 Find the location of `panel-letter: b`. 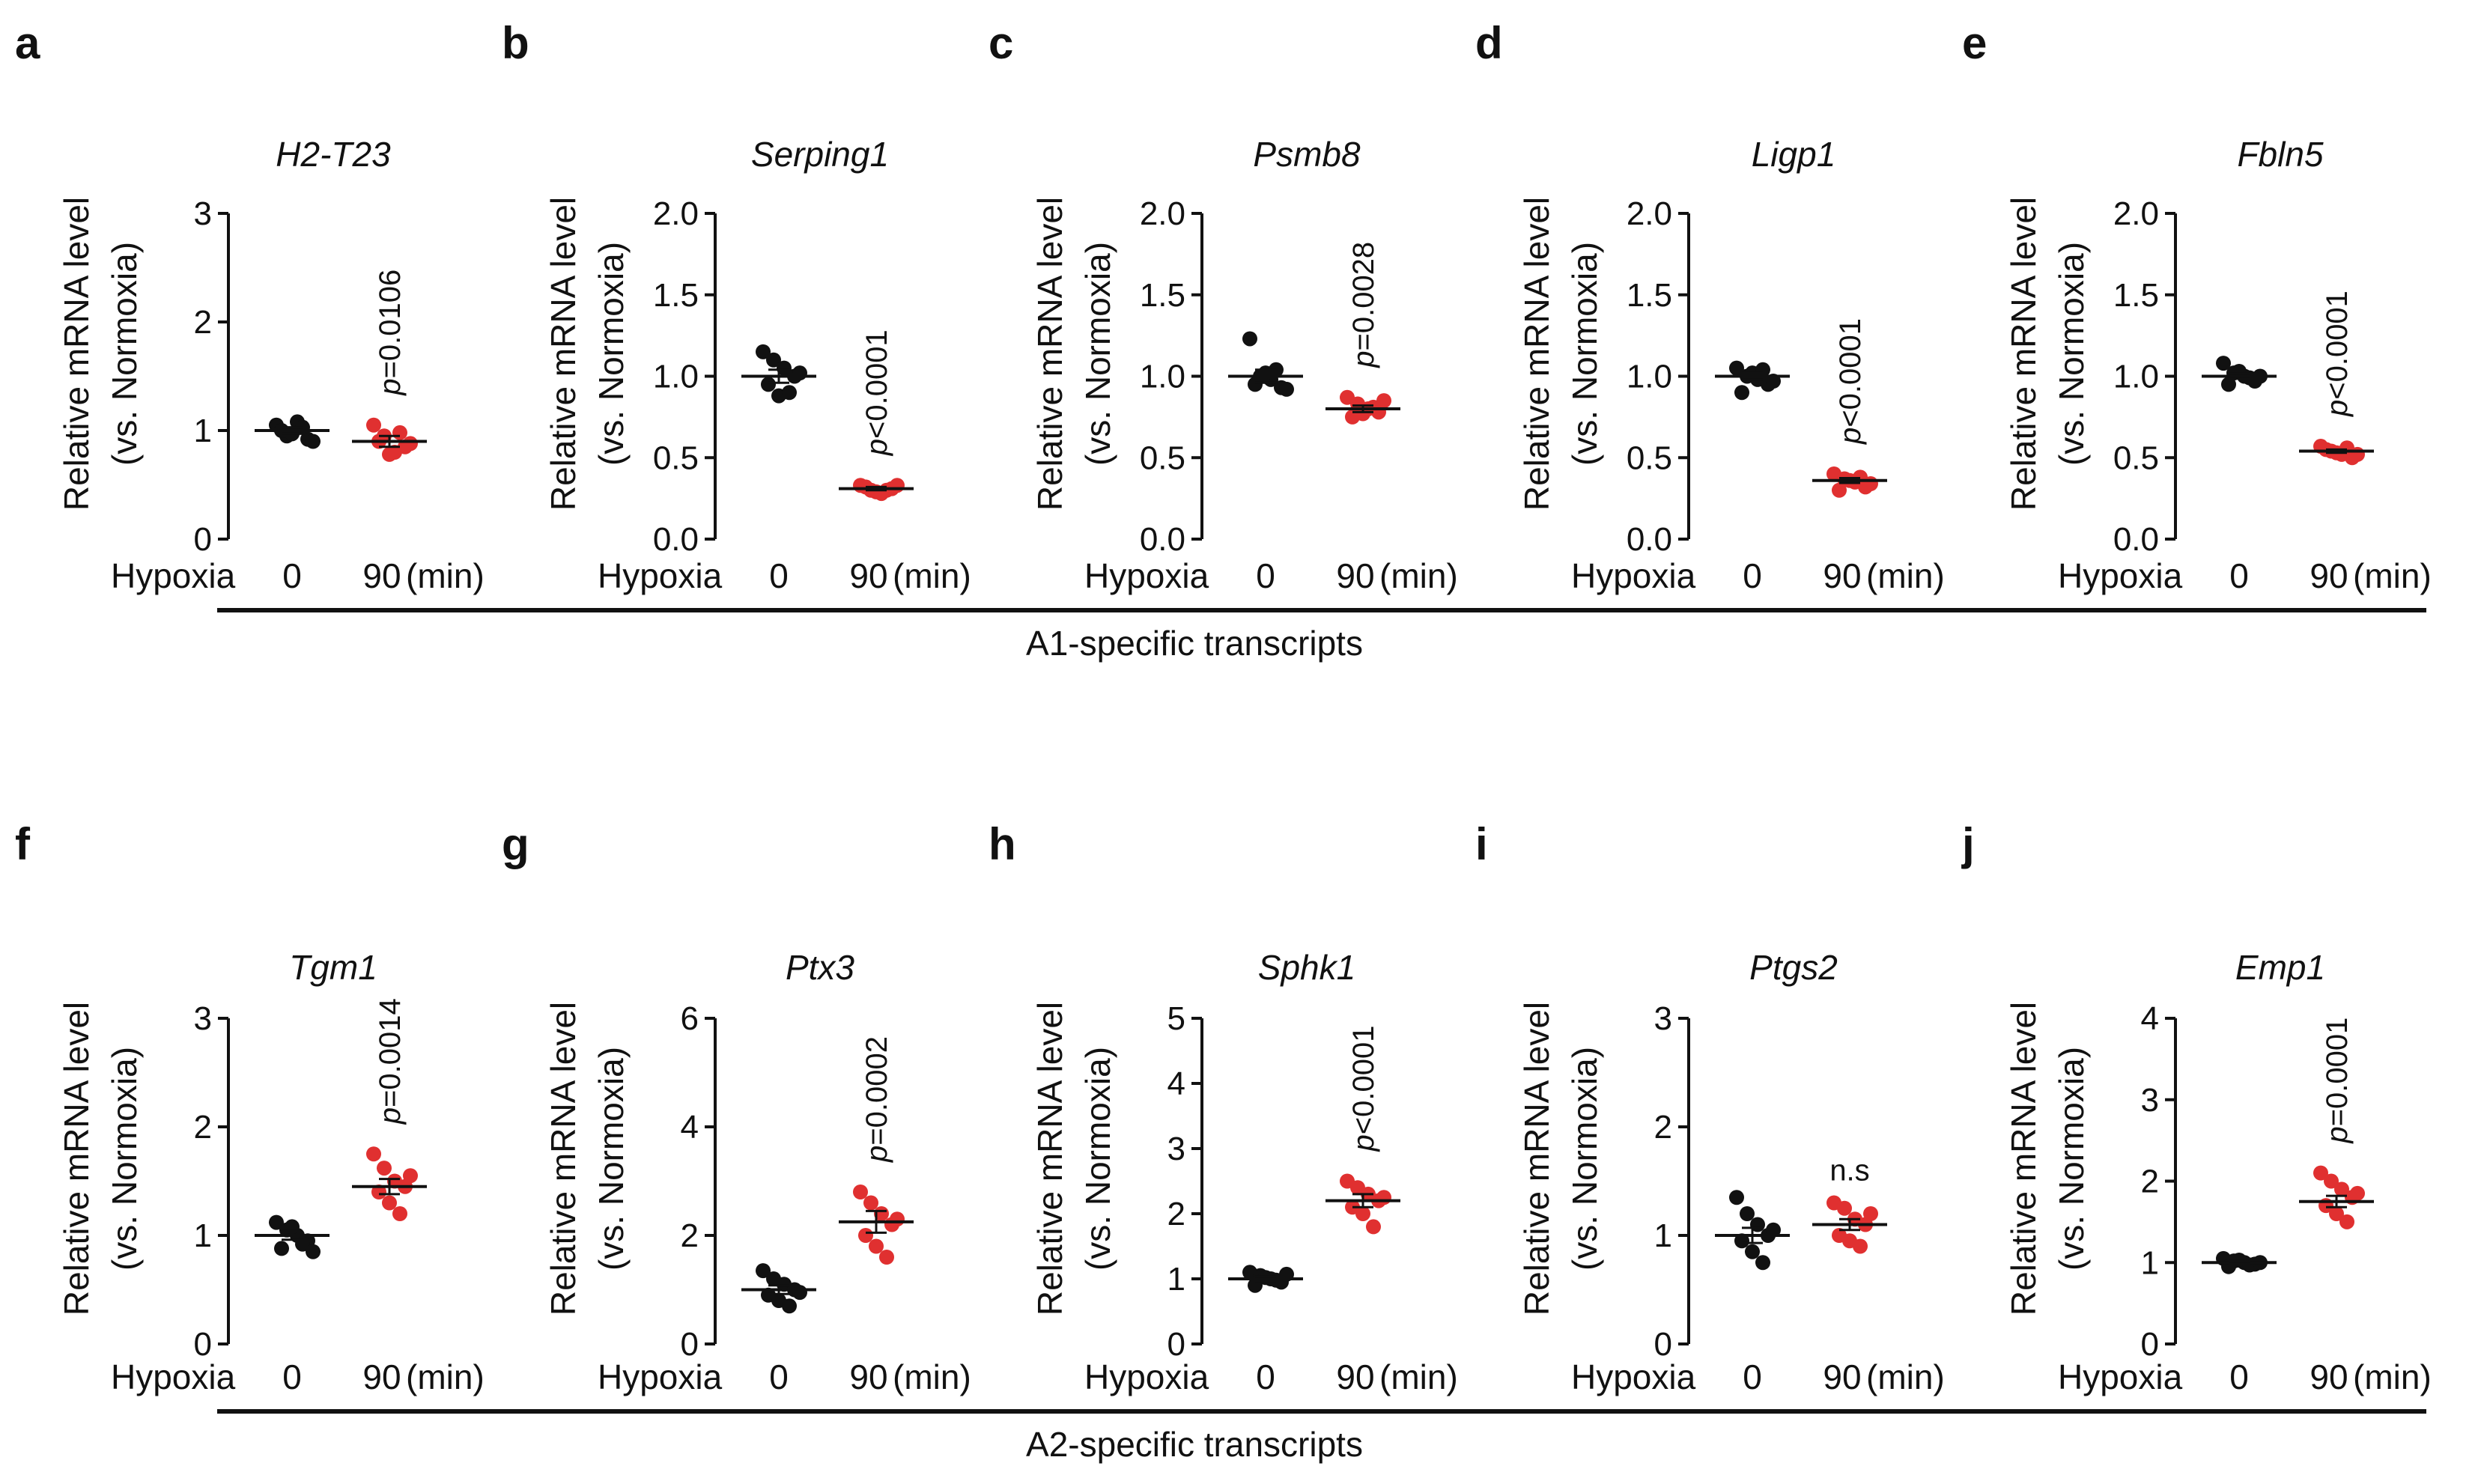

panel-letter: b is located at coordinates (516, 43).